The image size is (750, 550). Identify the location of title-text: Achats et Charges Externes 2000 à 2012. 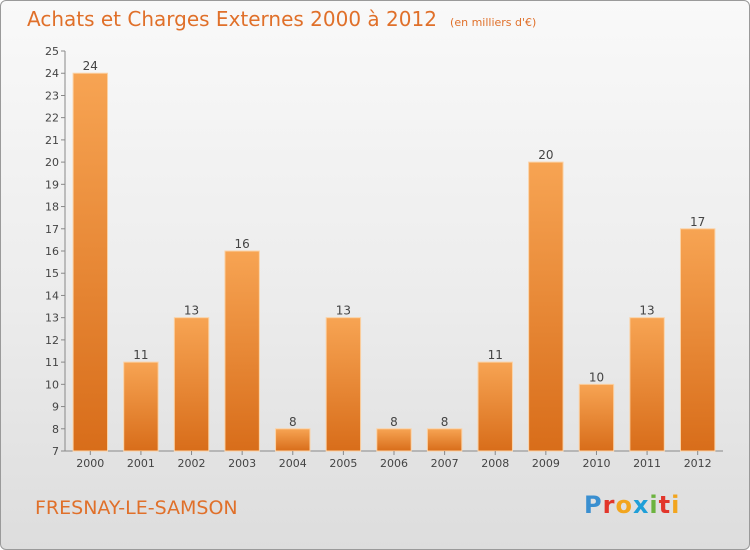
(232, 19).